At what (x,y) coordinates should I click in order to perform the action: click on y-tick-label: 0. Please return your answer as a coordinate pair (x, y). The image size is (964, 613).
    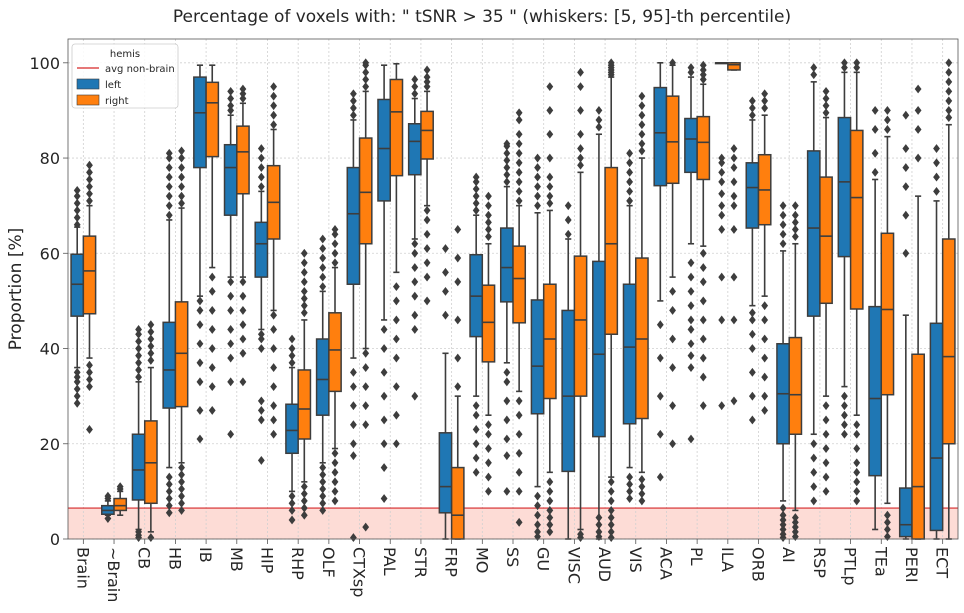
    Looking at the image, I should click on (55, 539).